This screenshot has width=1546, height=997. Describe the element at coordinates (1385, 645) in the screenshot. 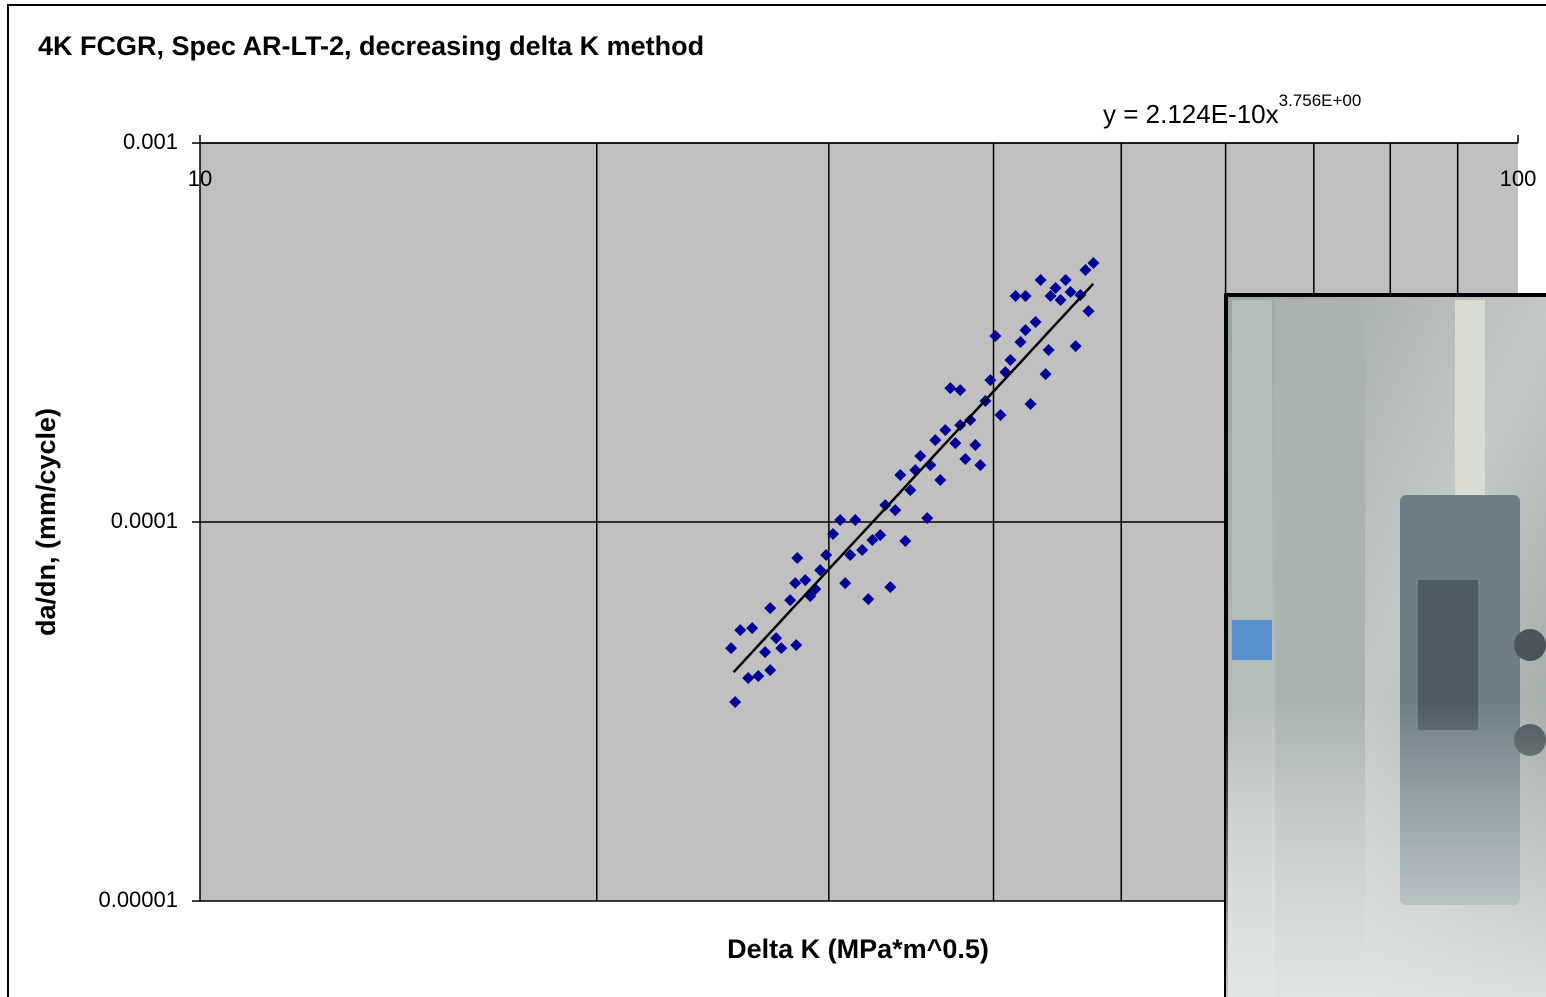

I see `photo-inset` at that location.